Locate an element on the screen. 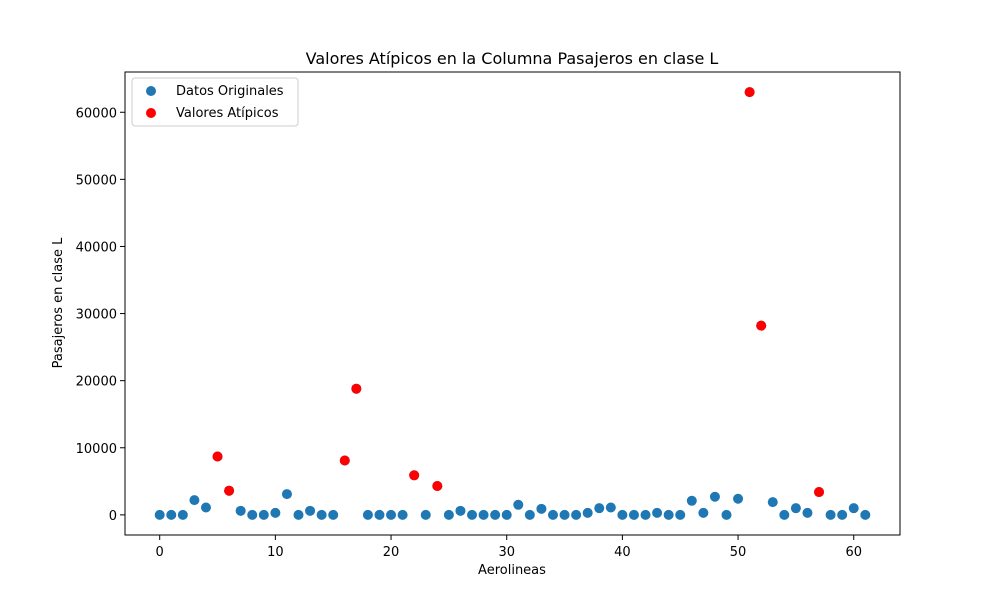 This screenshot has height=600, width=1000. legend: Datos Originales Valores Atípicos is located at coordinates (215, 102).